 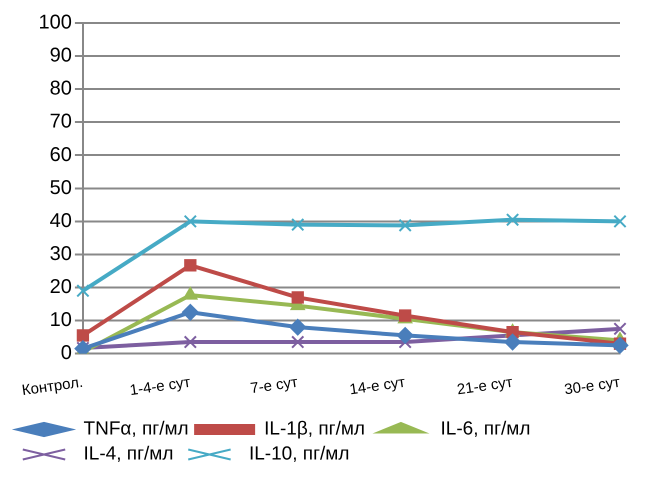 What do you see at coordinates (314, 429) in the screenshot?
I see `legend-label: IL-1β, пг/мл` at bounding box center [314, 429].